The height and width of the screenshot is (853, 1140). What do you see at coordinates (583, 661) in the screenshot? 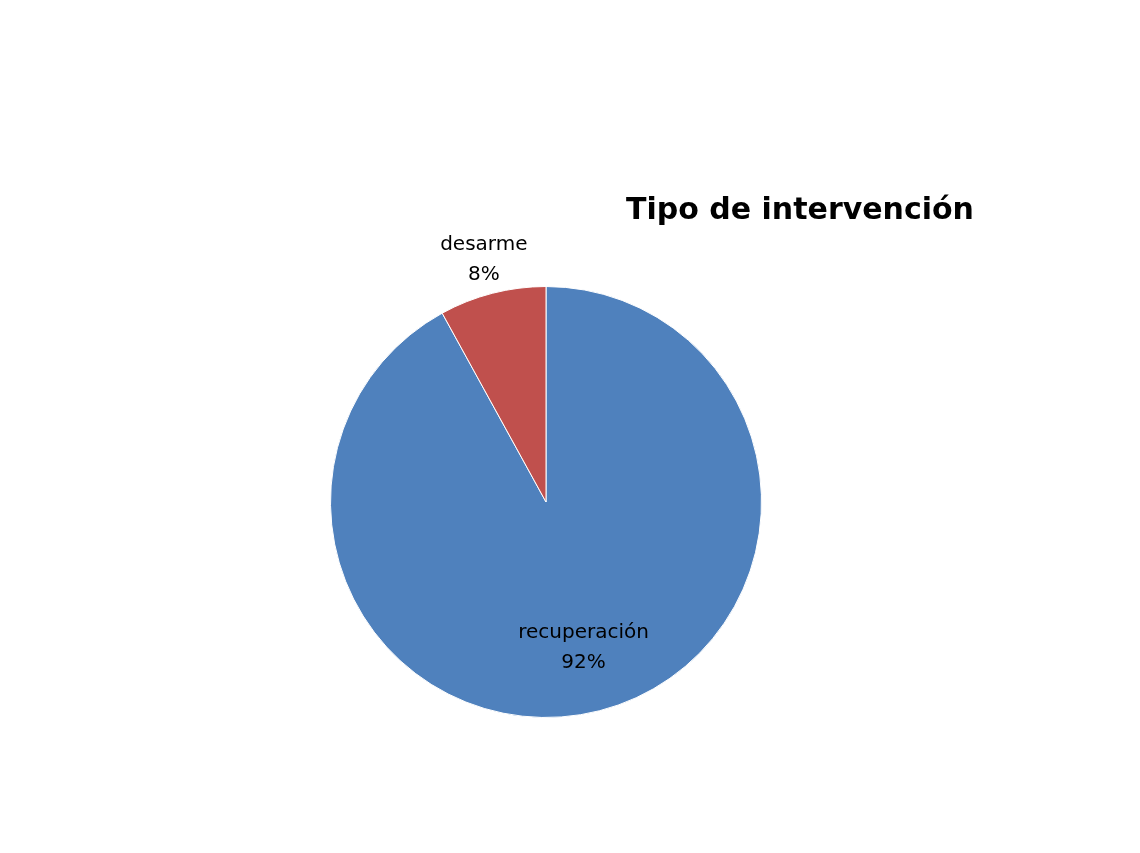
I see `data-label: 92%` at bounding box center [583, 661].